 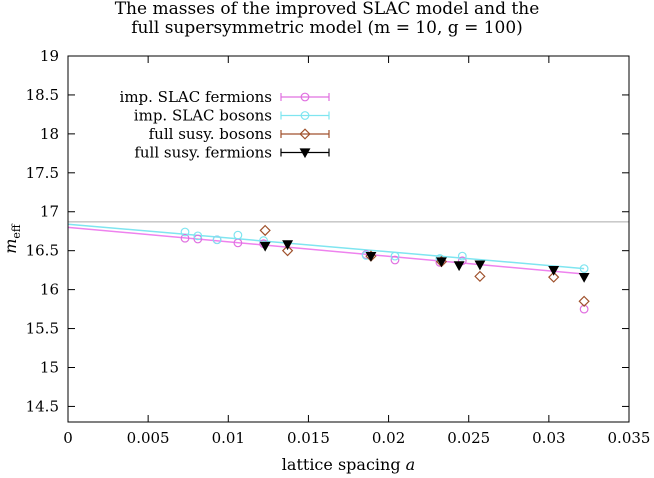 I want to click on x-tick-label-4: 0.015, so click(x=308, y=438).